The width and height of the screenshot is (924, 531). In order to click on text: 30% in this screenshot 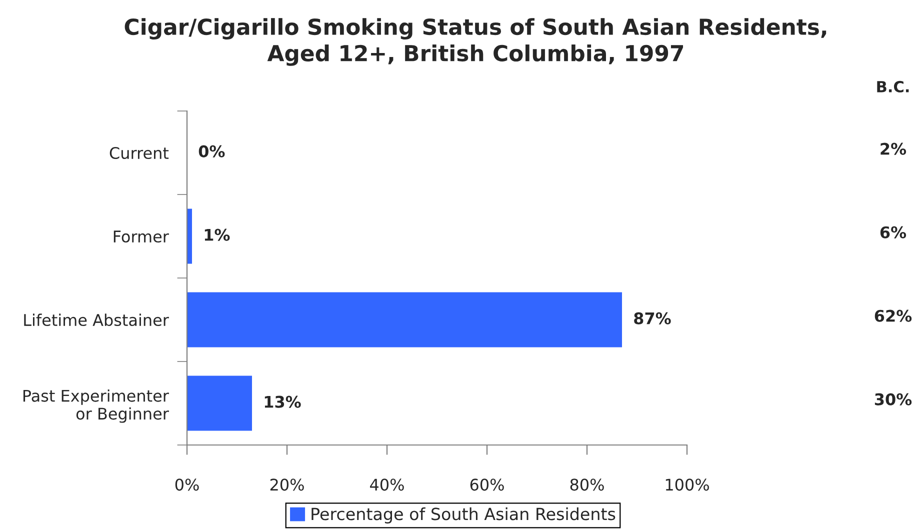, I will do `click(893, 399)`.